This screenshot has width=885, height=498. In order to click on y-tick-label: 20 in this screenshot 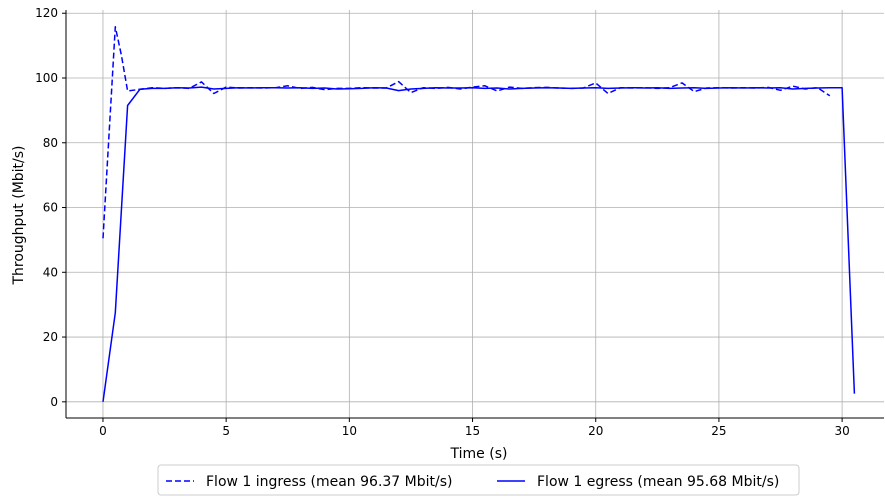, I will do `click(50, 337)`.